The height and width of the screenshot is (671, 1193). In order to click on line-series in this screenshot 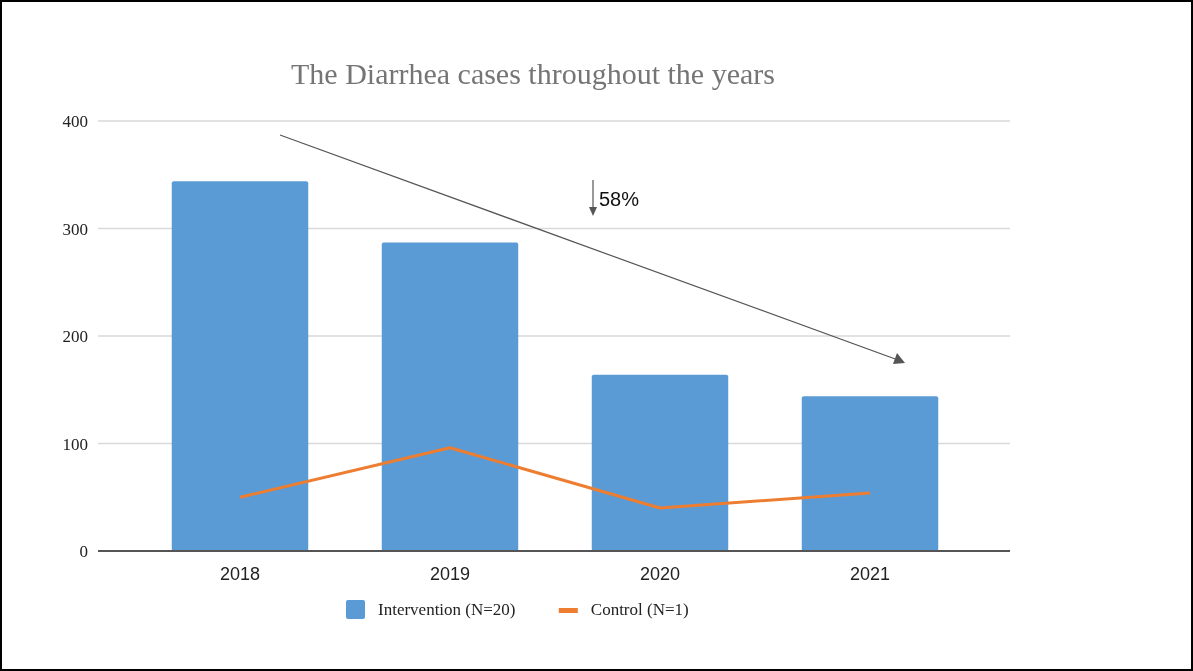, I will do `click(555, 478)`.